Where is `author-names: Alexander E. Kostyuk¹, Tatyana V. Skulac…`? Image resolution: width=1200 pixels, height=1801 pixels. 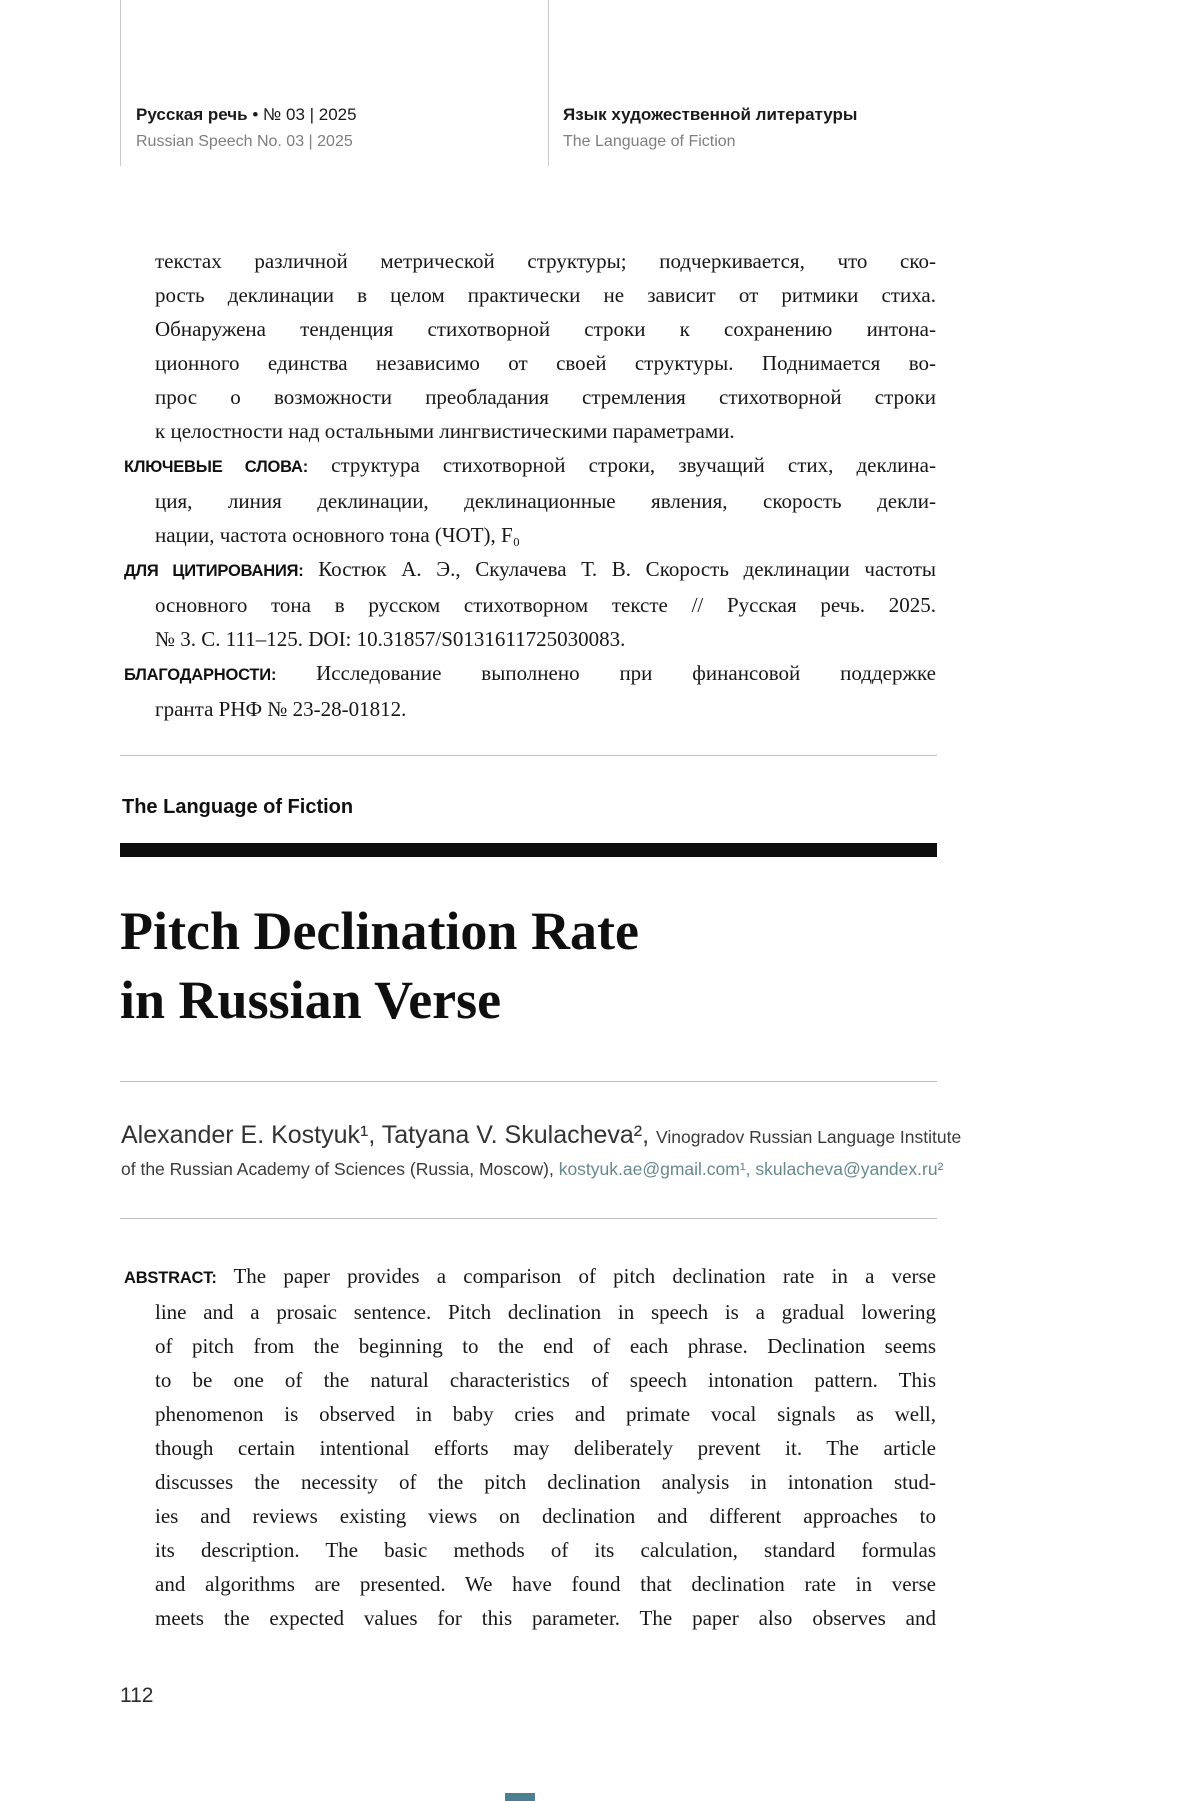
author-names: Alexander E. Kostyuk¹, Tatyana V. Skulac… is located at coordinates (389, 1135).